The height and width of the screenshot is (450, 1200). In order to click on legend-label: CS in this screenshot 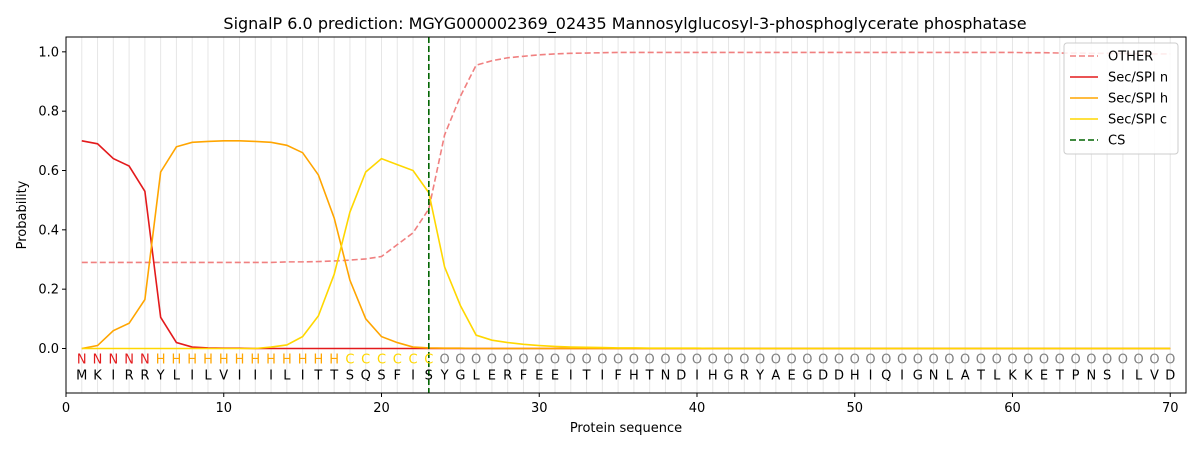, I will do `click(1116, 141)`.